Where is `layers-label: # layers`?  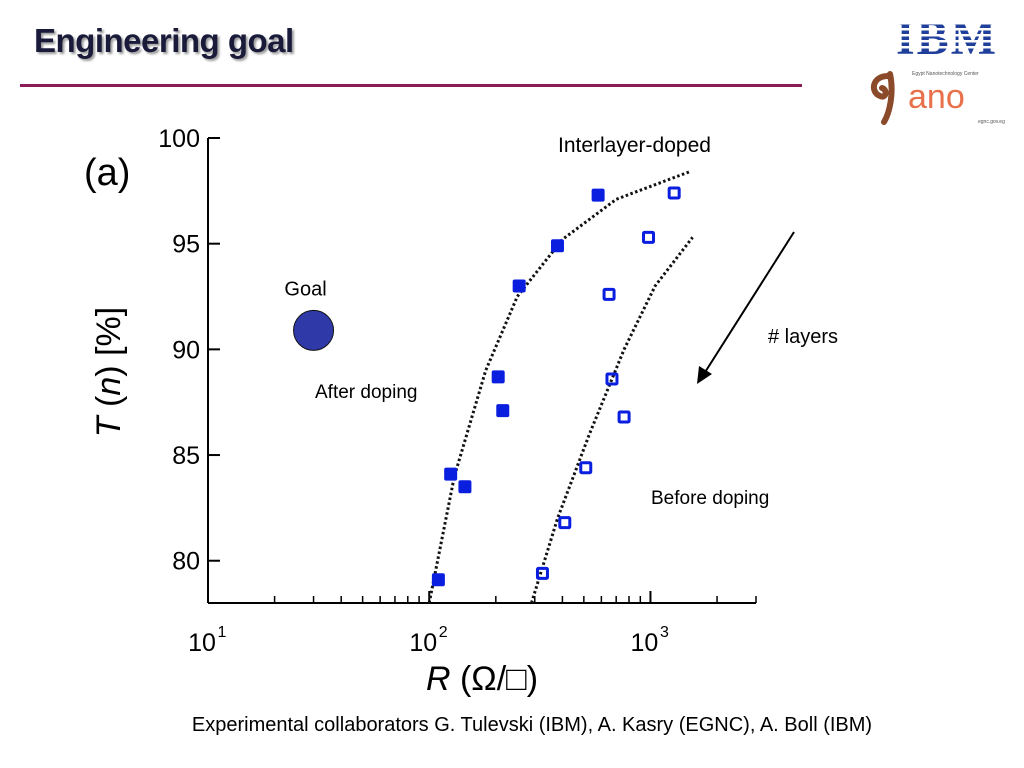 layers-label: # layers is located at coordinates (803, 337).